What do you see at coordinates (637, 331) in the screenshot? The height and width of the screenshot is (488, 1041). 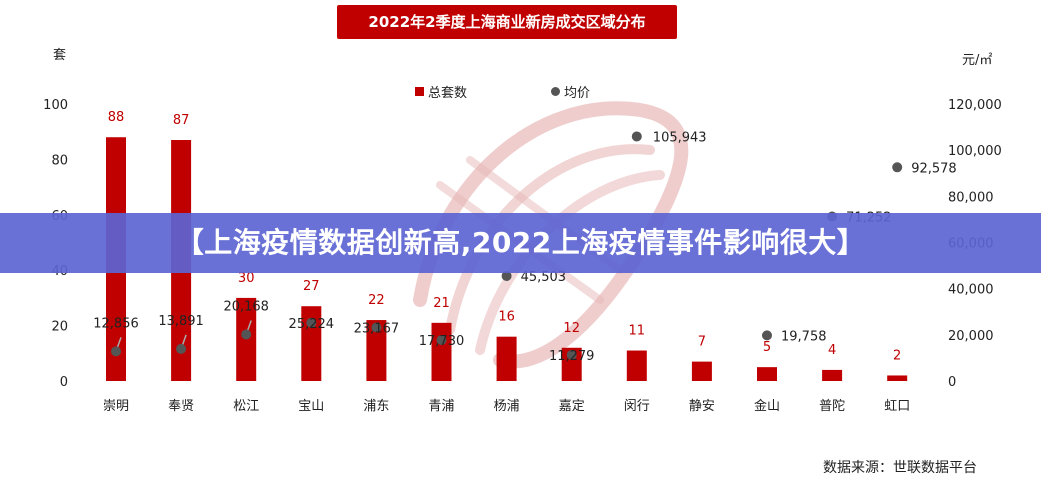 I see `bar-value-label: 11` at bounding box center [637, 331].